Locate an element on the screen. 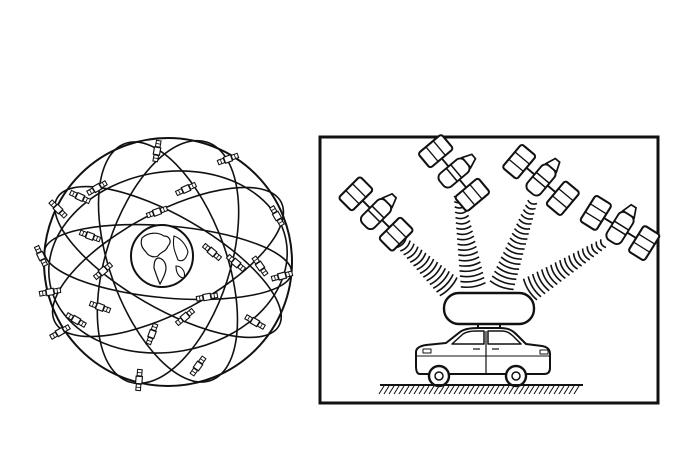 The height and width of the screenshot is (463, 688). globe-icon is located at coordinates (162, 256).